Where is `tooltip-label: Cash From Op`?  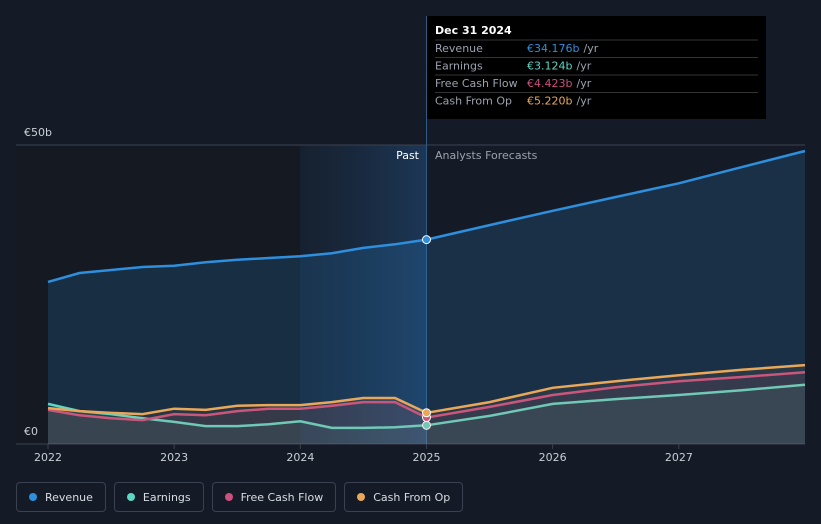 tooltip-label: Cash From Op is located at coordinates (473, 101).